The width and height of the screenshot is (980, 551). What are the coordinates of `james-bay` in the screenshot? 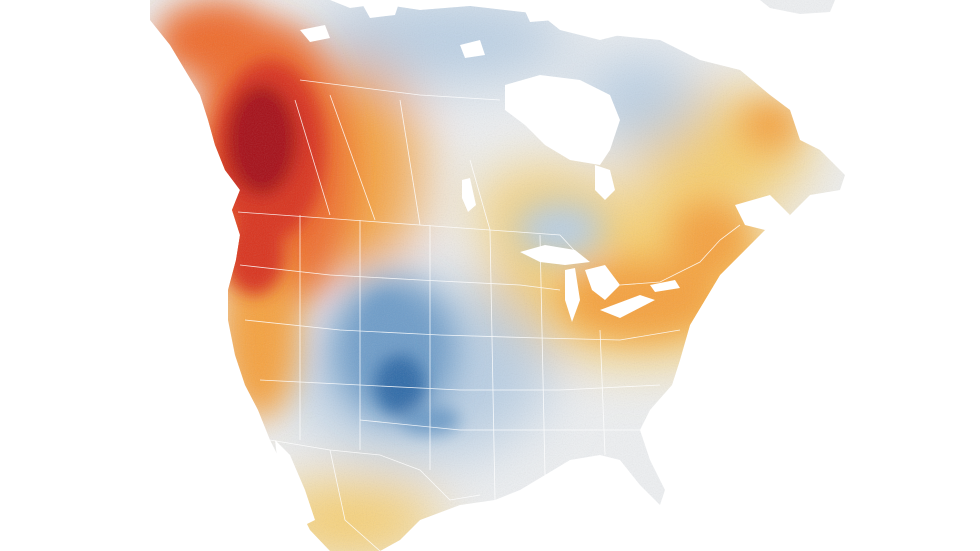 It's located at (605, 182).